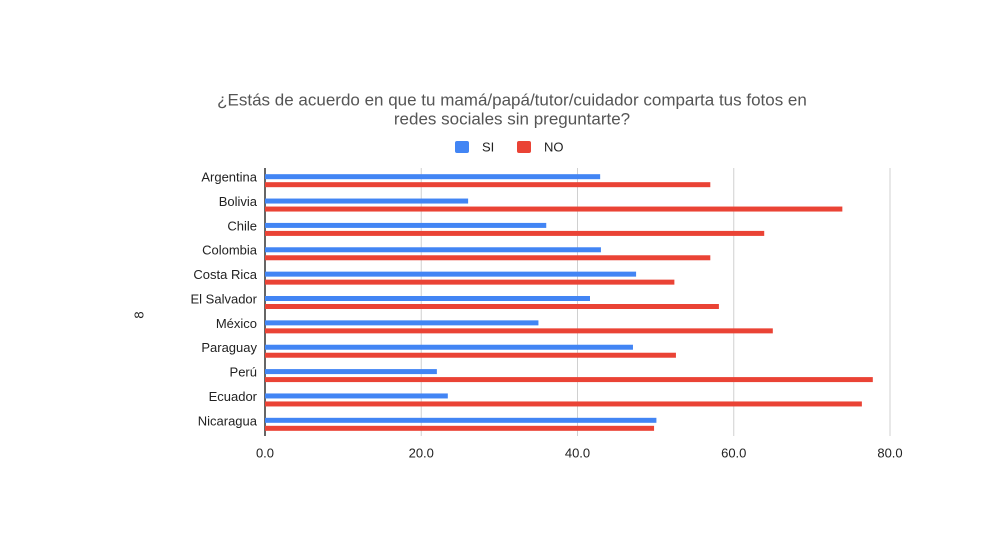  Describe the element at coordinates (421, 452) in the screenshot. I see `x-tick-label: 20.0` at that location.